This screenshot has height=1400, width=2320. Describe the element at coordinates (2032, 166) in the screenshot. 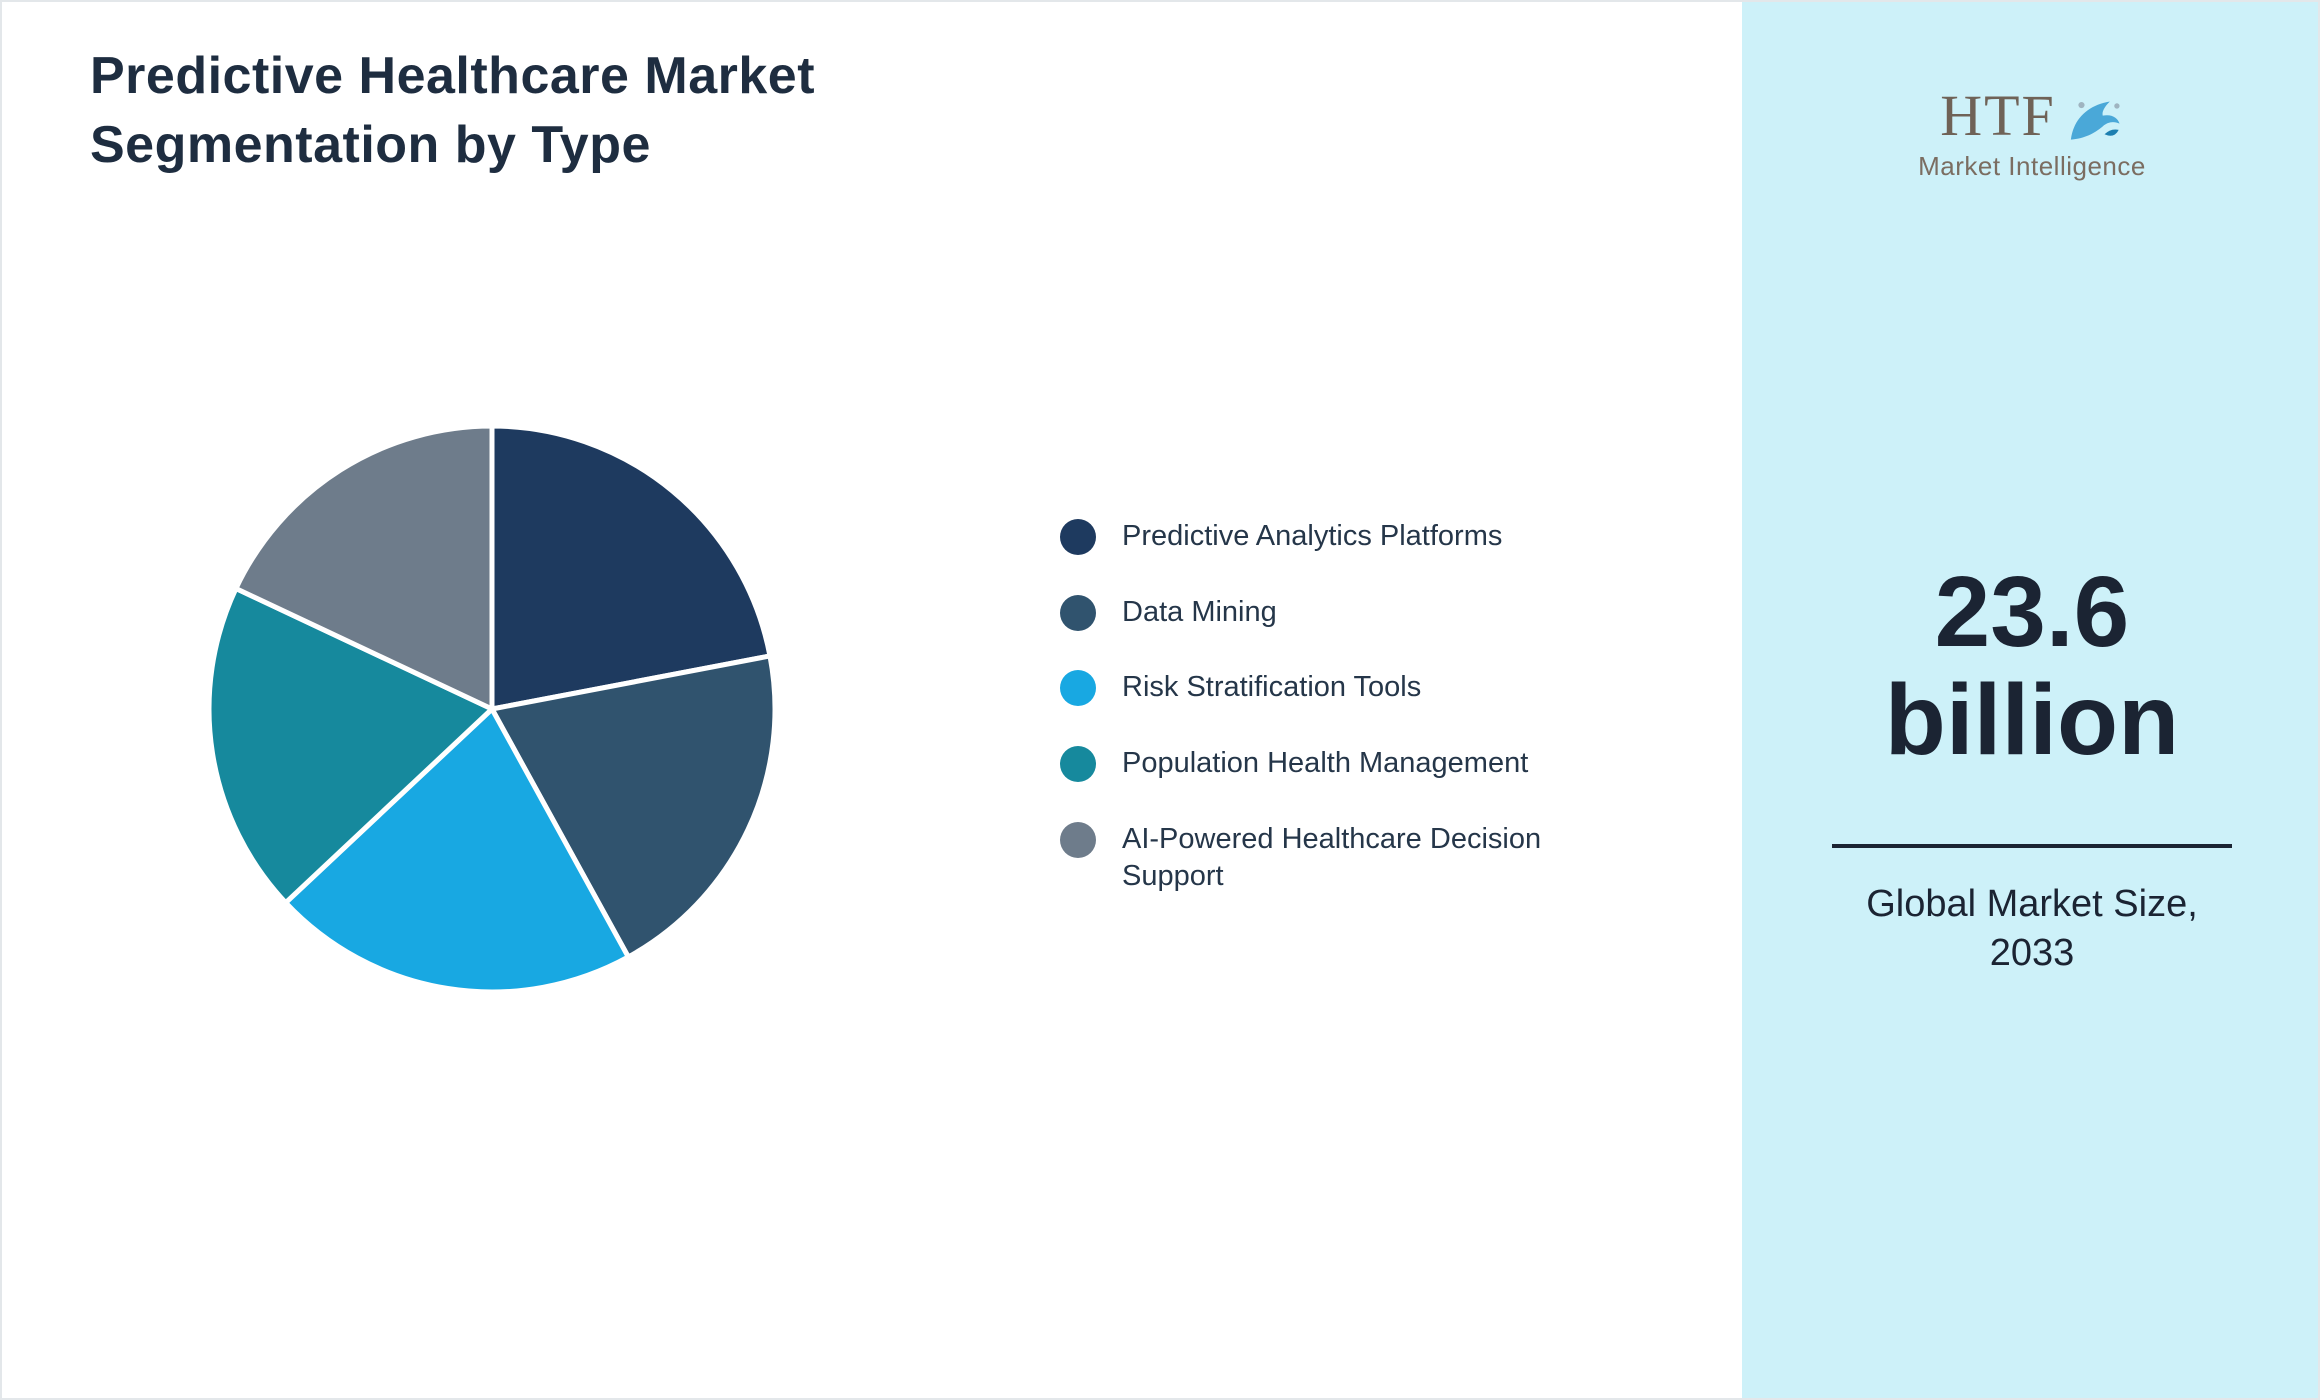

I see `brand-tagline: Market Intelligence` at that location.